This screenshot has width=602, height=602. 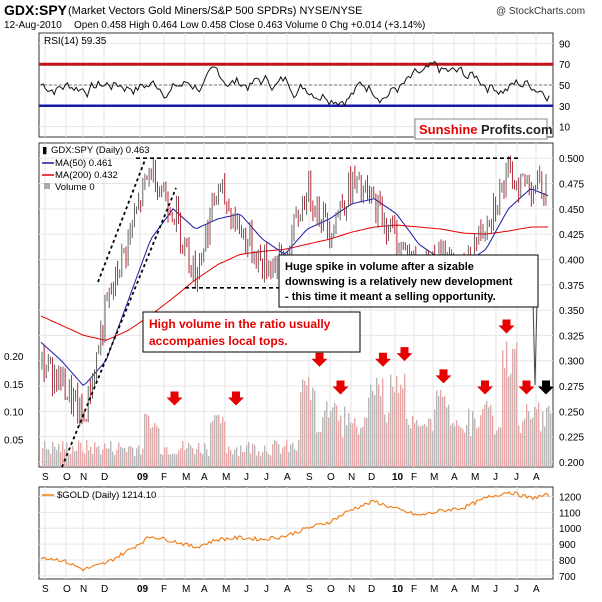 What do you see at coordinates (14, 413) in the screenshot?
I see `volume-tick-label: 0.10` at bounding box center [14, 413].